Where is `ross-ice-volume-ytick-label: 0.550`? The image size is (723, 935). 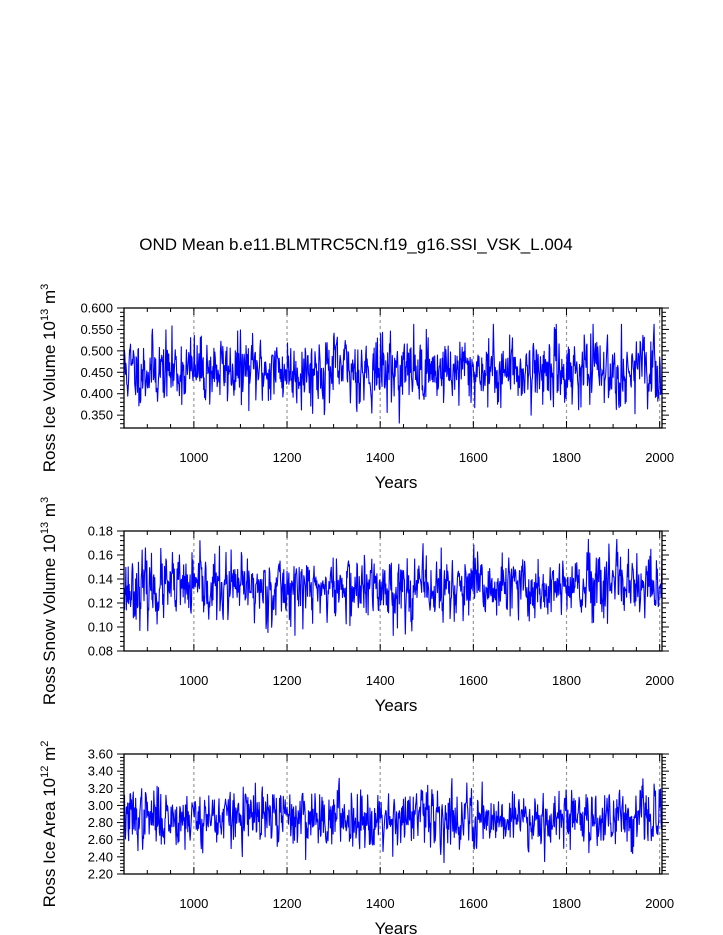 ross-ice-volume-ytick-label: 0.550 is located at coordinates (96, 329).